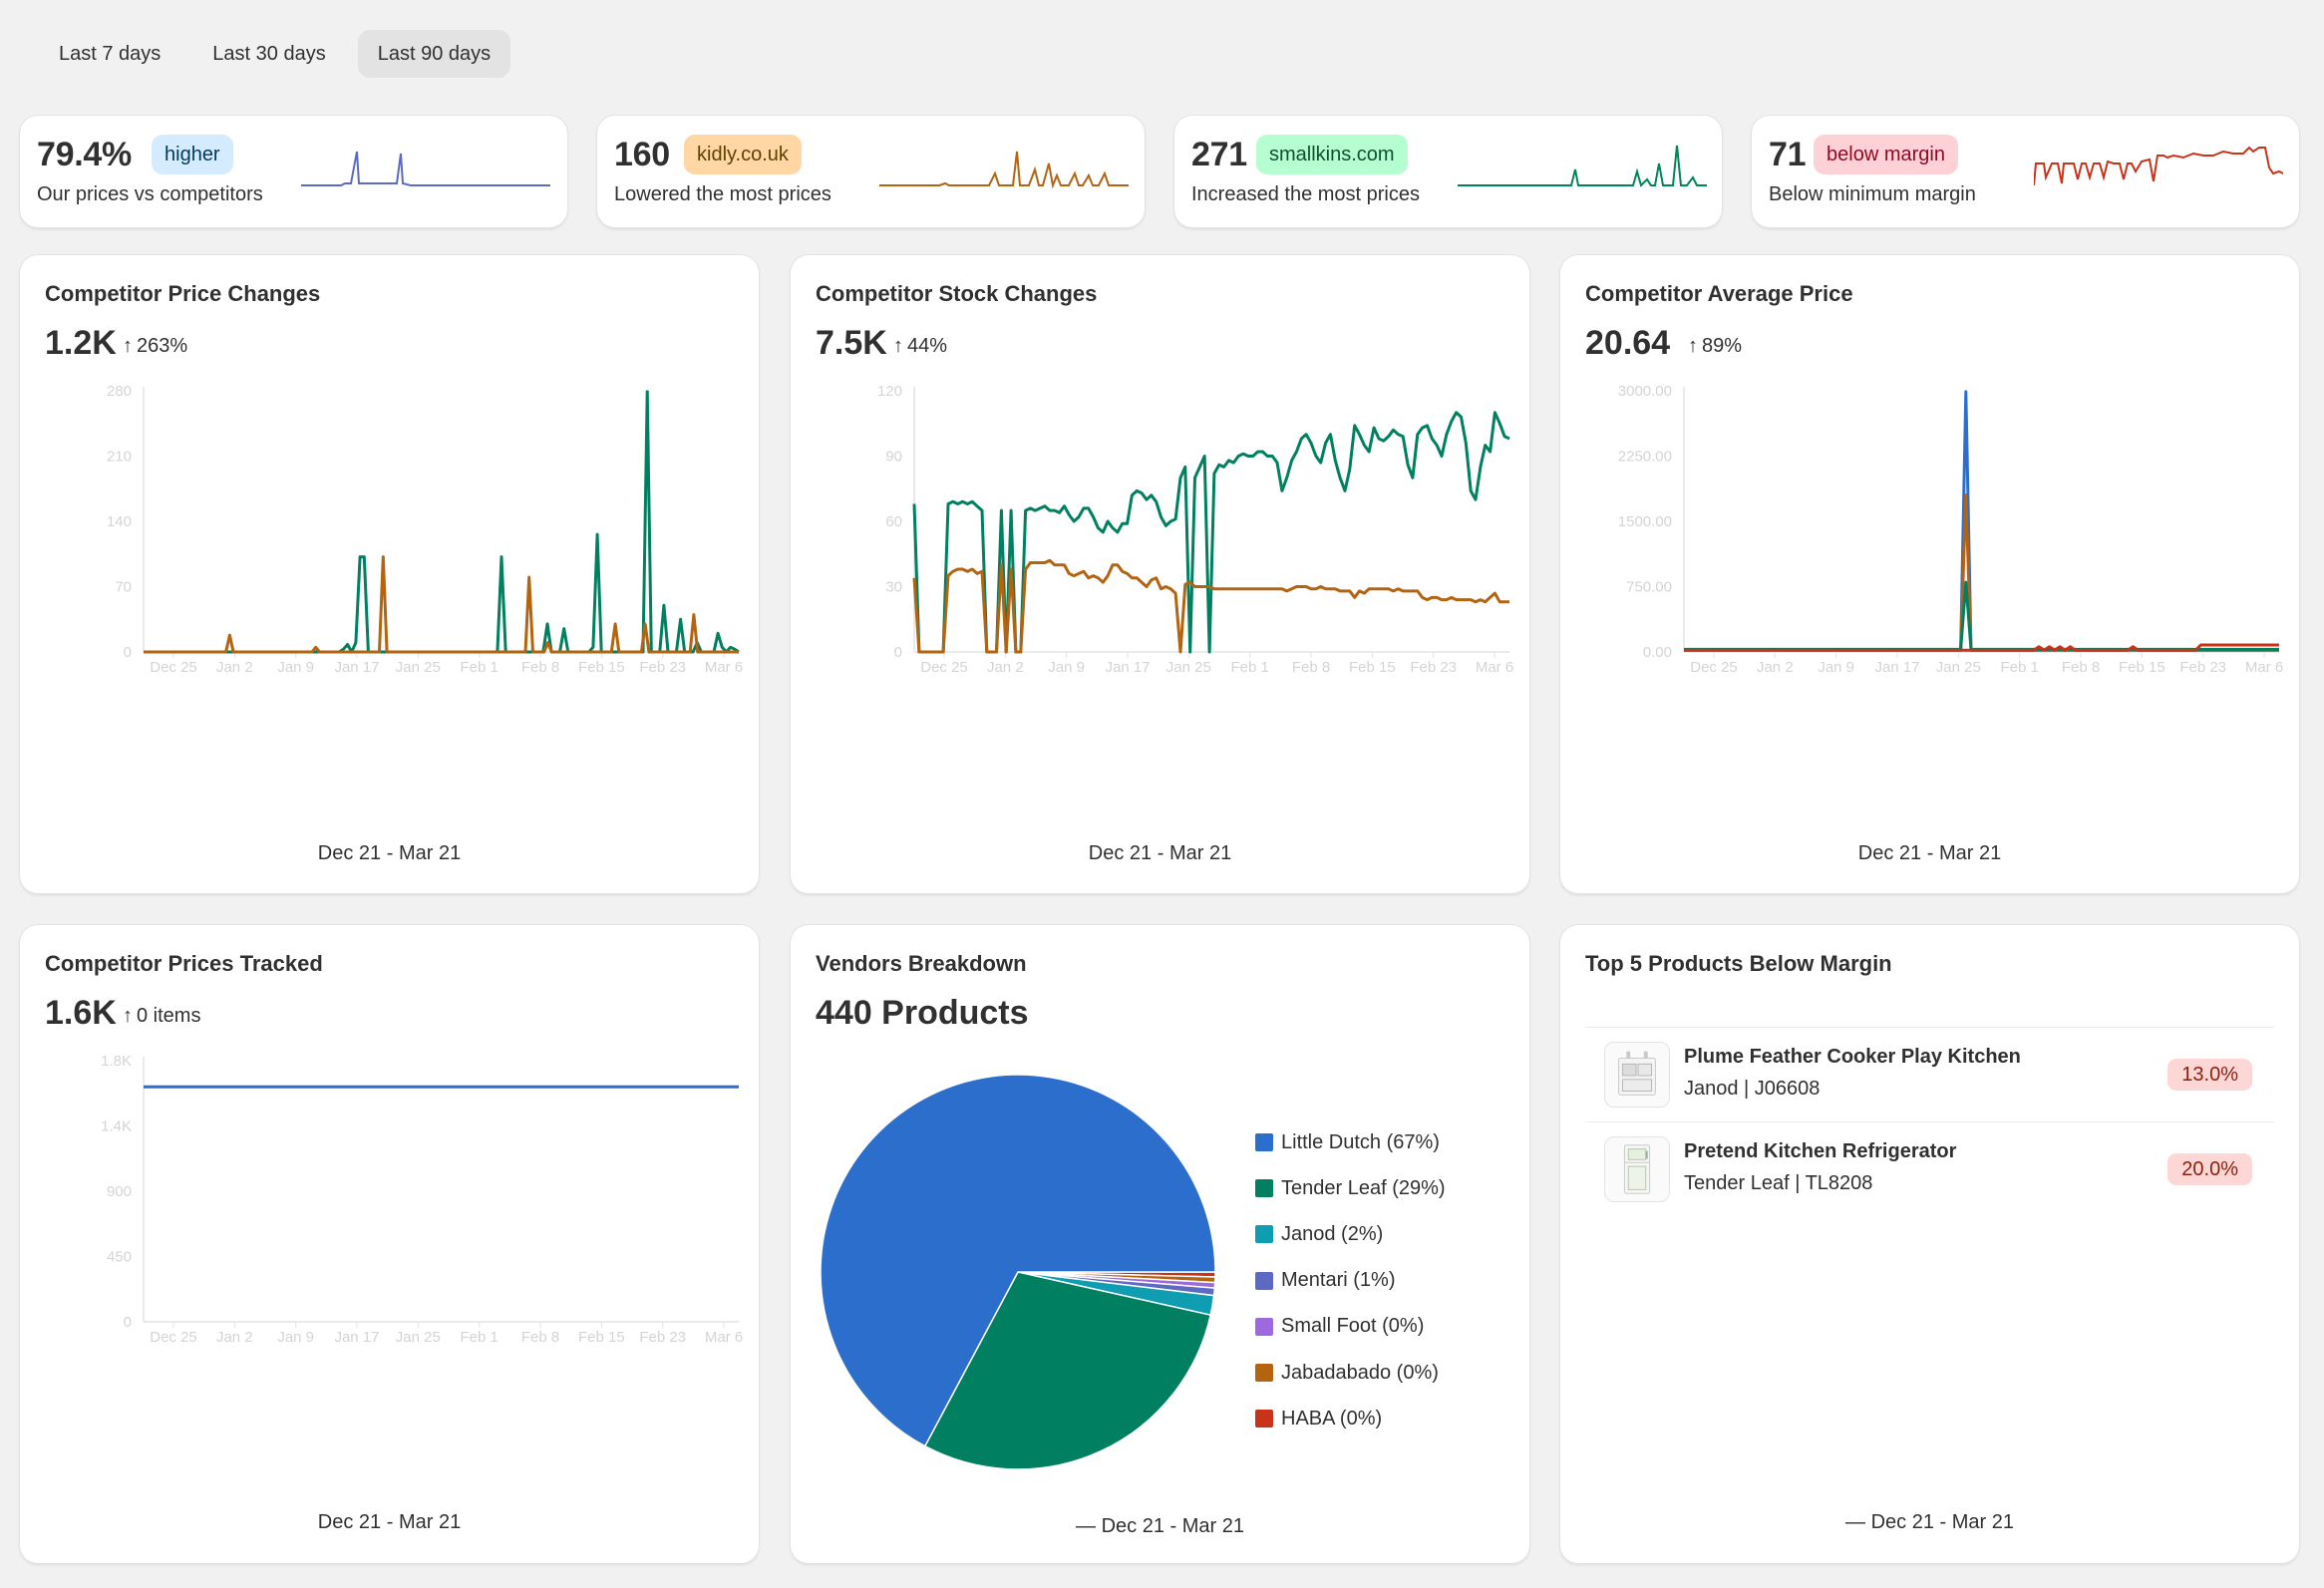 The height and width of the screenshot is (1588, 2324). Describe the element at coordinates (1338, 1280) in the screenshot. I see `legend-label: Mentari (1%)` at that location.